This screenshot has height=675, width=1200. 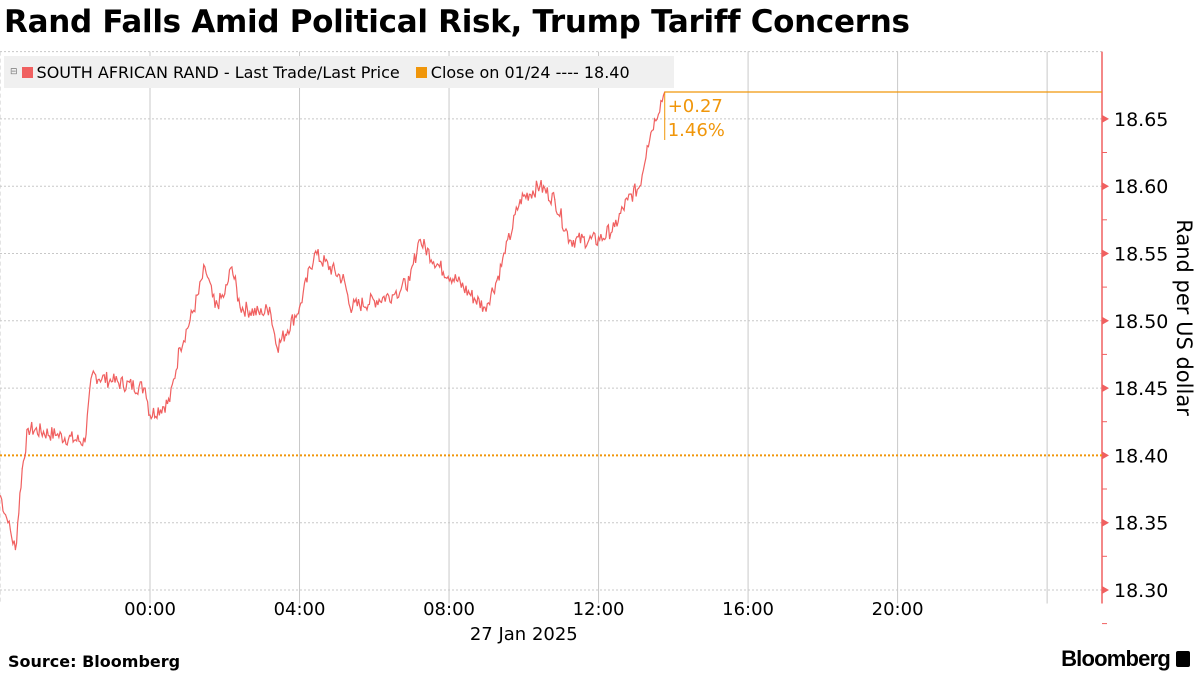 What do you see at coordinates (14, 72) in the screenshot?
I see `legend-toggle-icon: ⊟` at bounding box center [14, 72].